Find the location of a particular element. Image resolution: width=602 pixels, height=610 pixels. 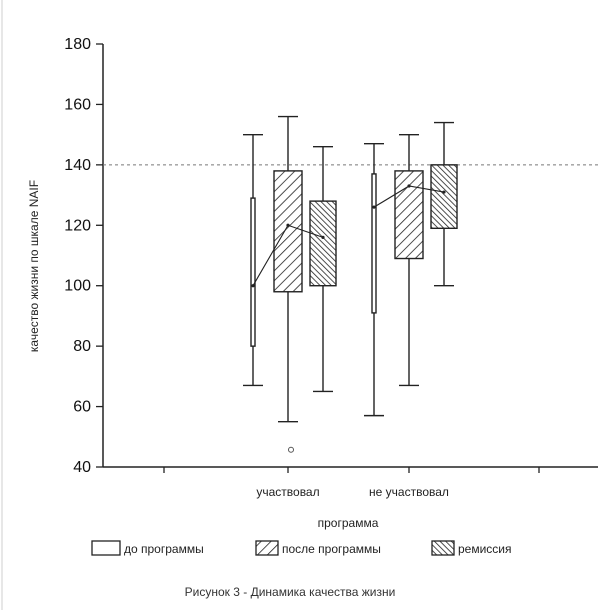

legend: до программы после программы ремиссия is located at coordinates (301, 548).